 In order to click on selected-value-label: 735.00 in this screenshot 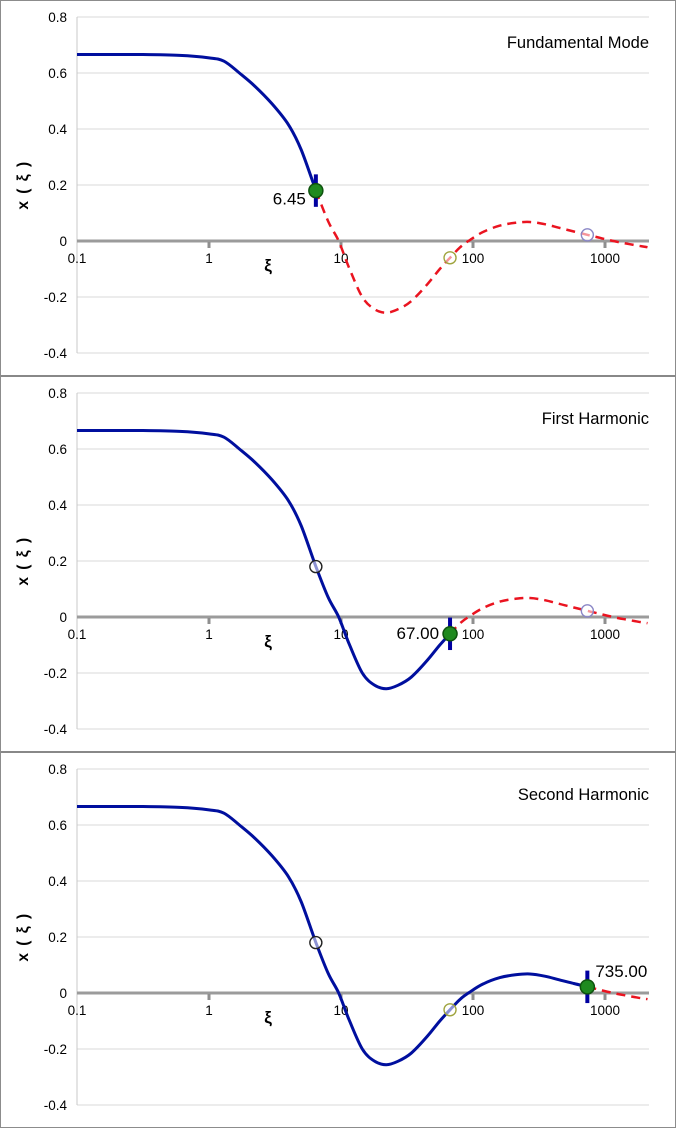, I will do `click(621, 971)`.